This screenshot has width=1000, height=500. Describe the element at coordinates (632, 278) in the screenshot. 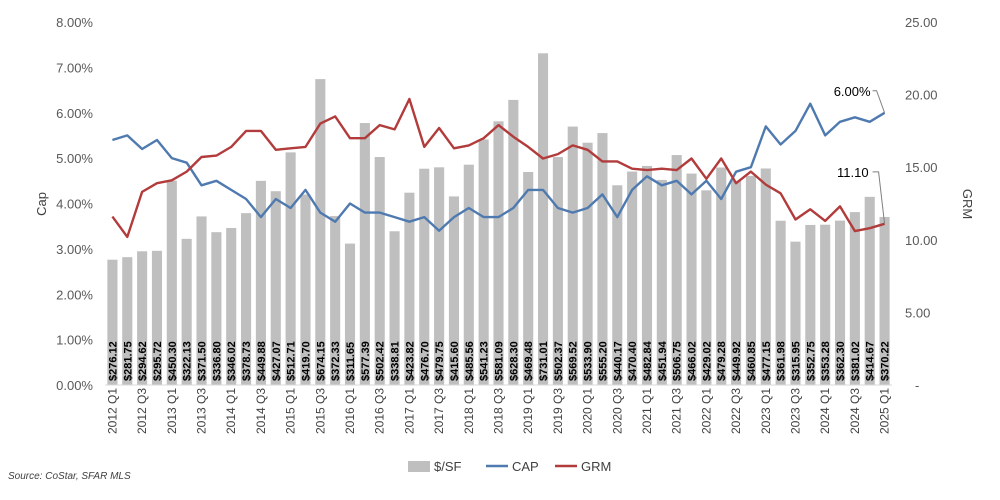

I see `bar-2020-q4` at that location.